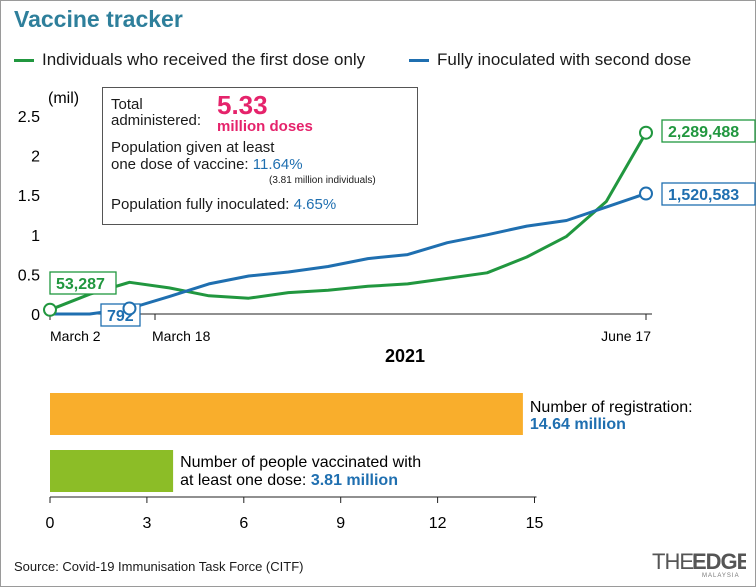  I want to click on one-dose-line2: one dose of vaccine: 11.64%, so click(207, 164).